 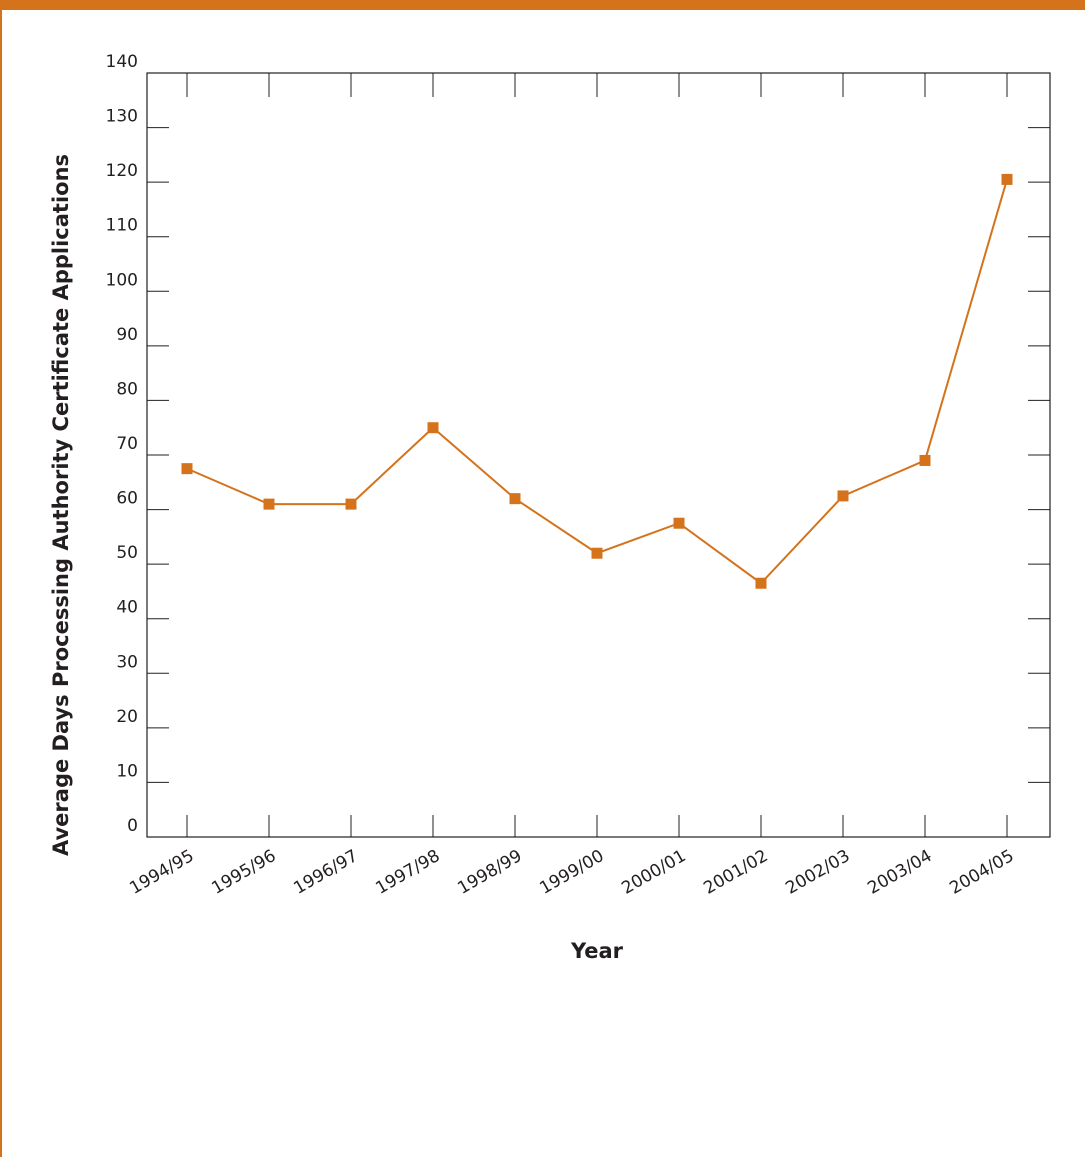 What do you see at coordinates (127, 389) in the screenshot?
I see `y-tick-label: 80` at bounding box center [127, 389].